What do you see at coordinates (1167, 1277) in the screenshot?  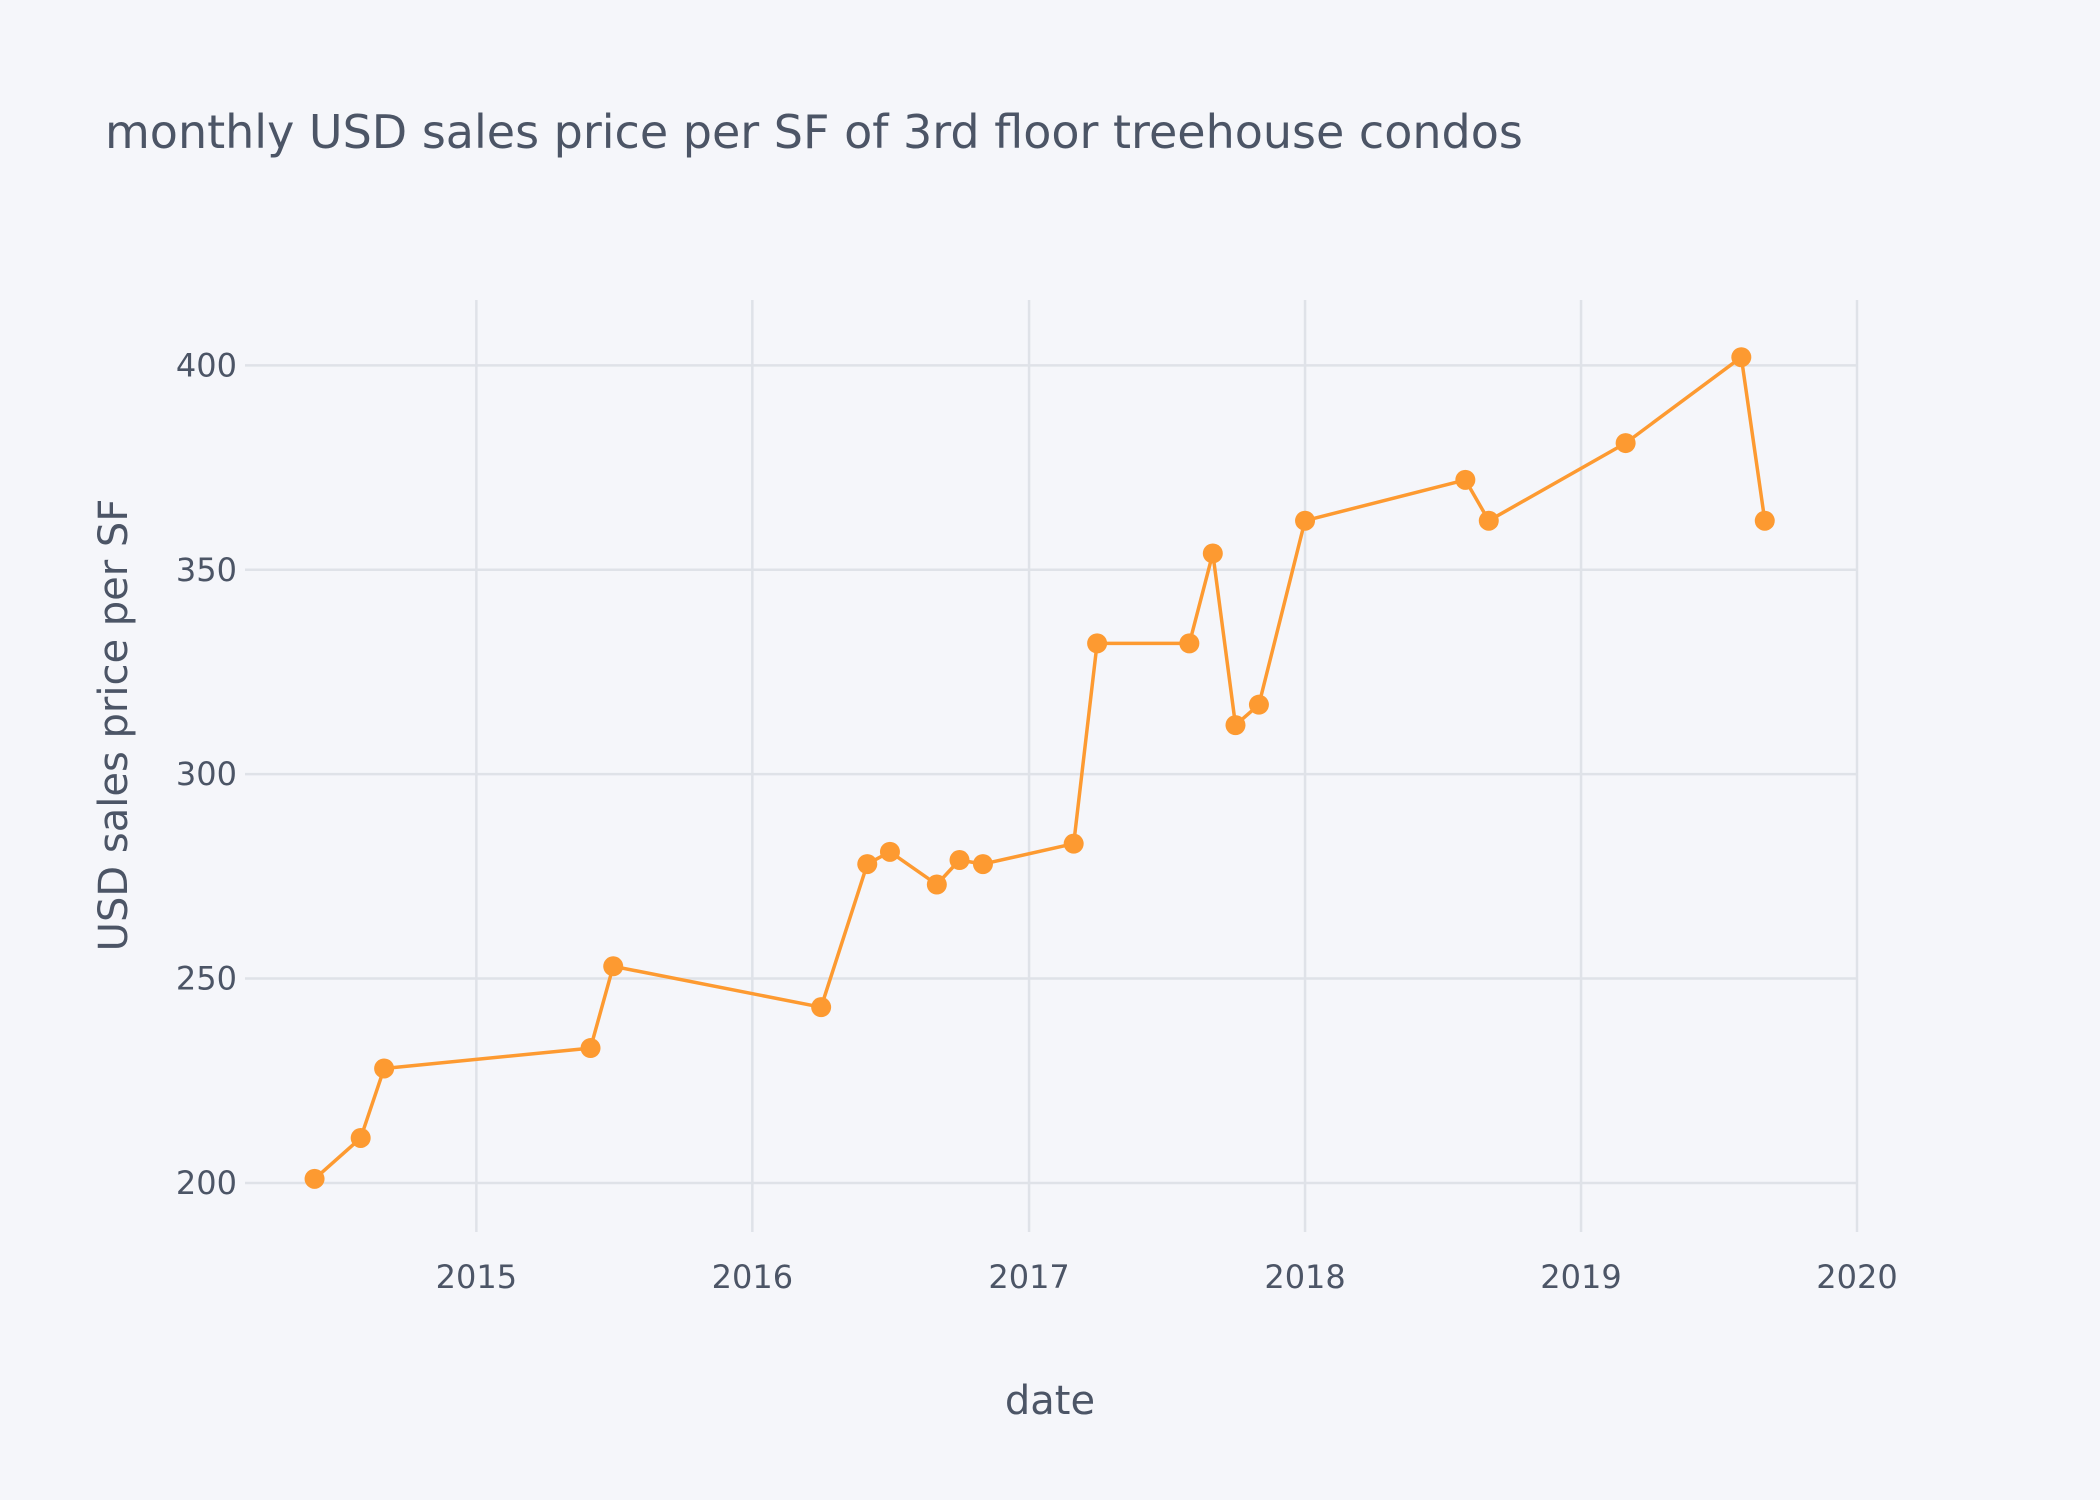 I see `x-axis-ticks: 2015 2016 2017 2018 2019 2020` at bounding box center [1167, 1277].